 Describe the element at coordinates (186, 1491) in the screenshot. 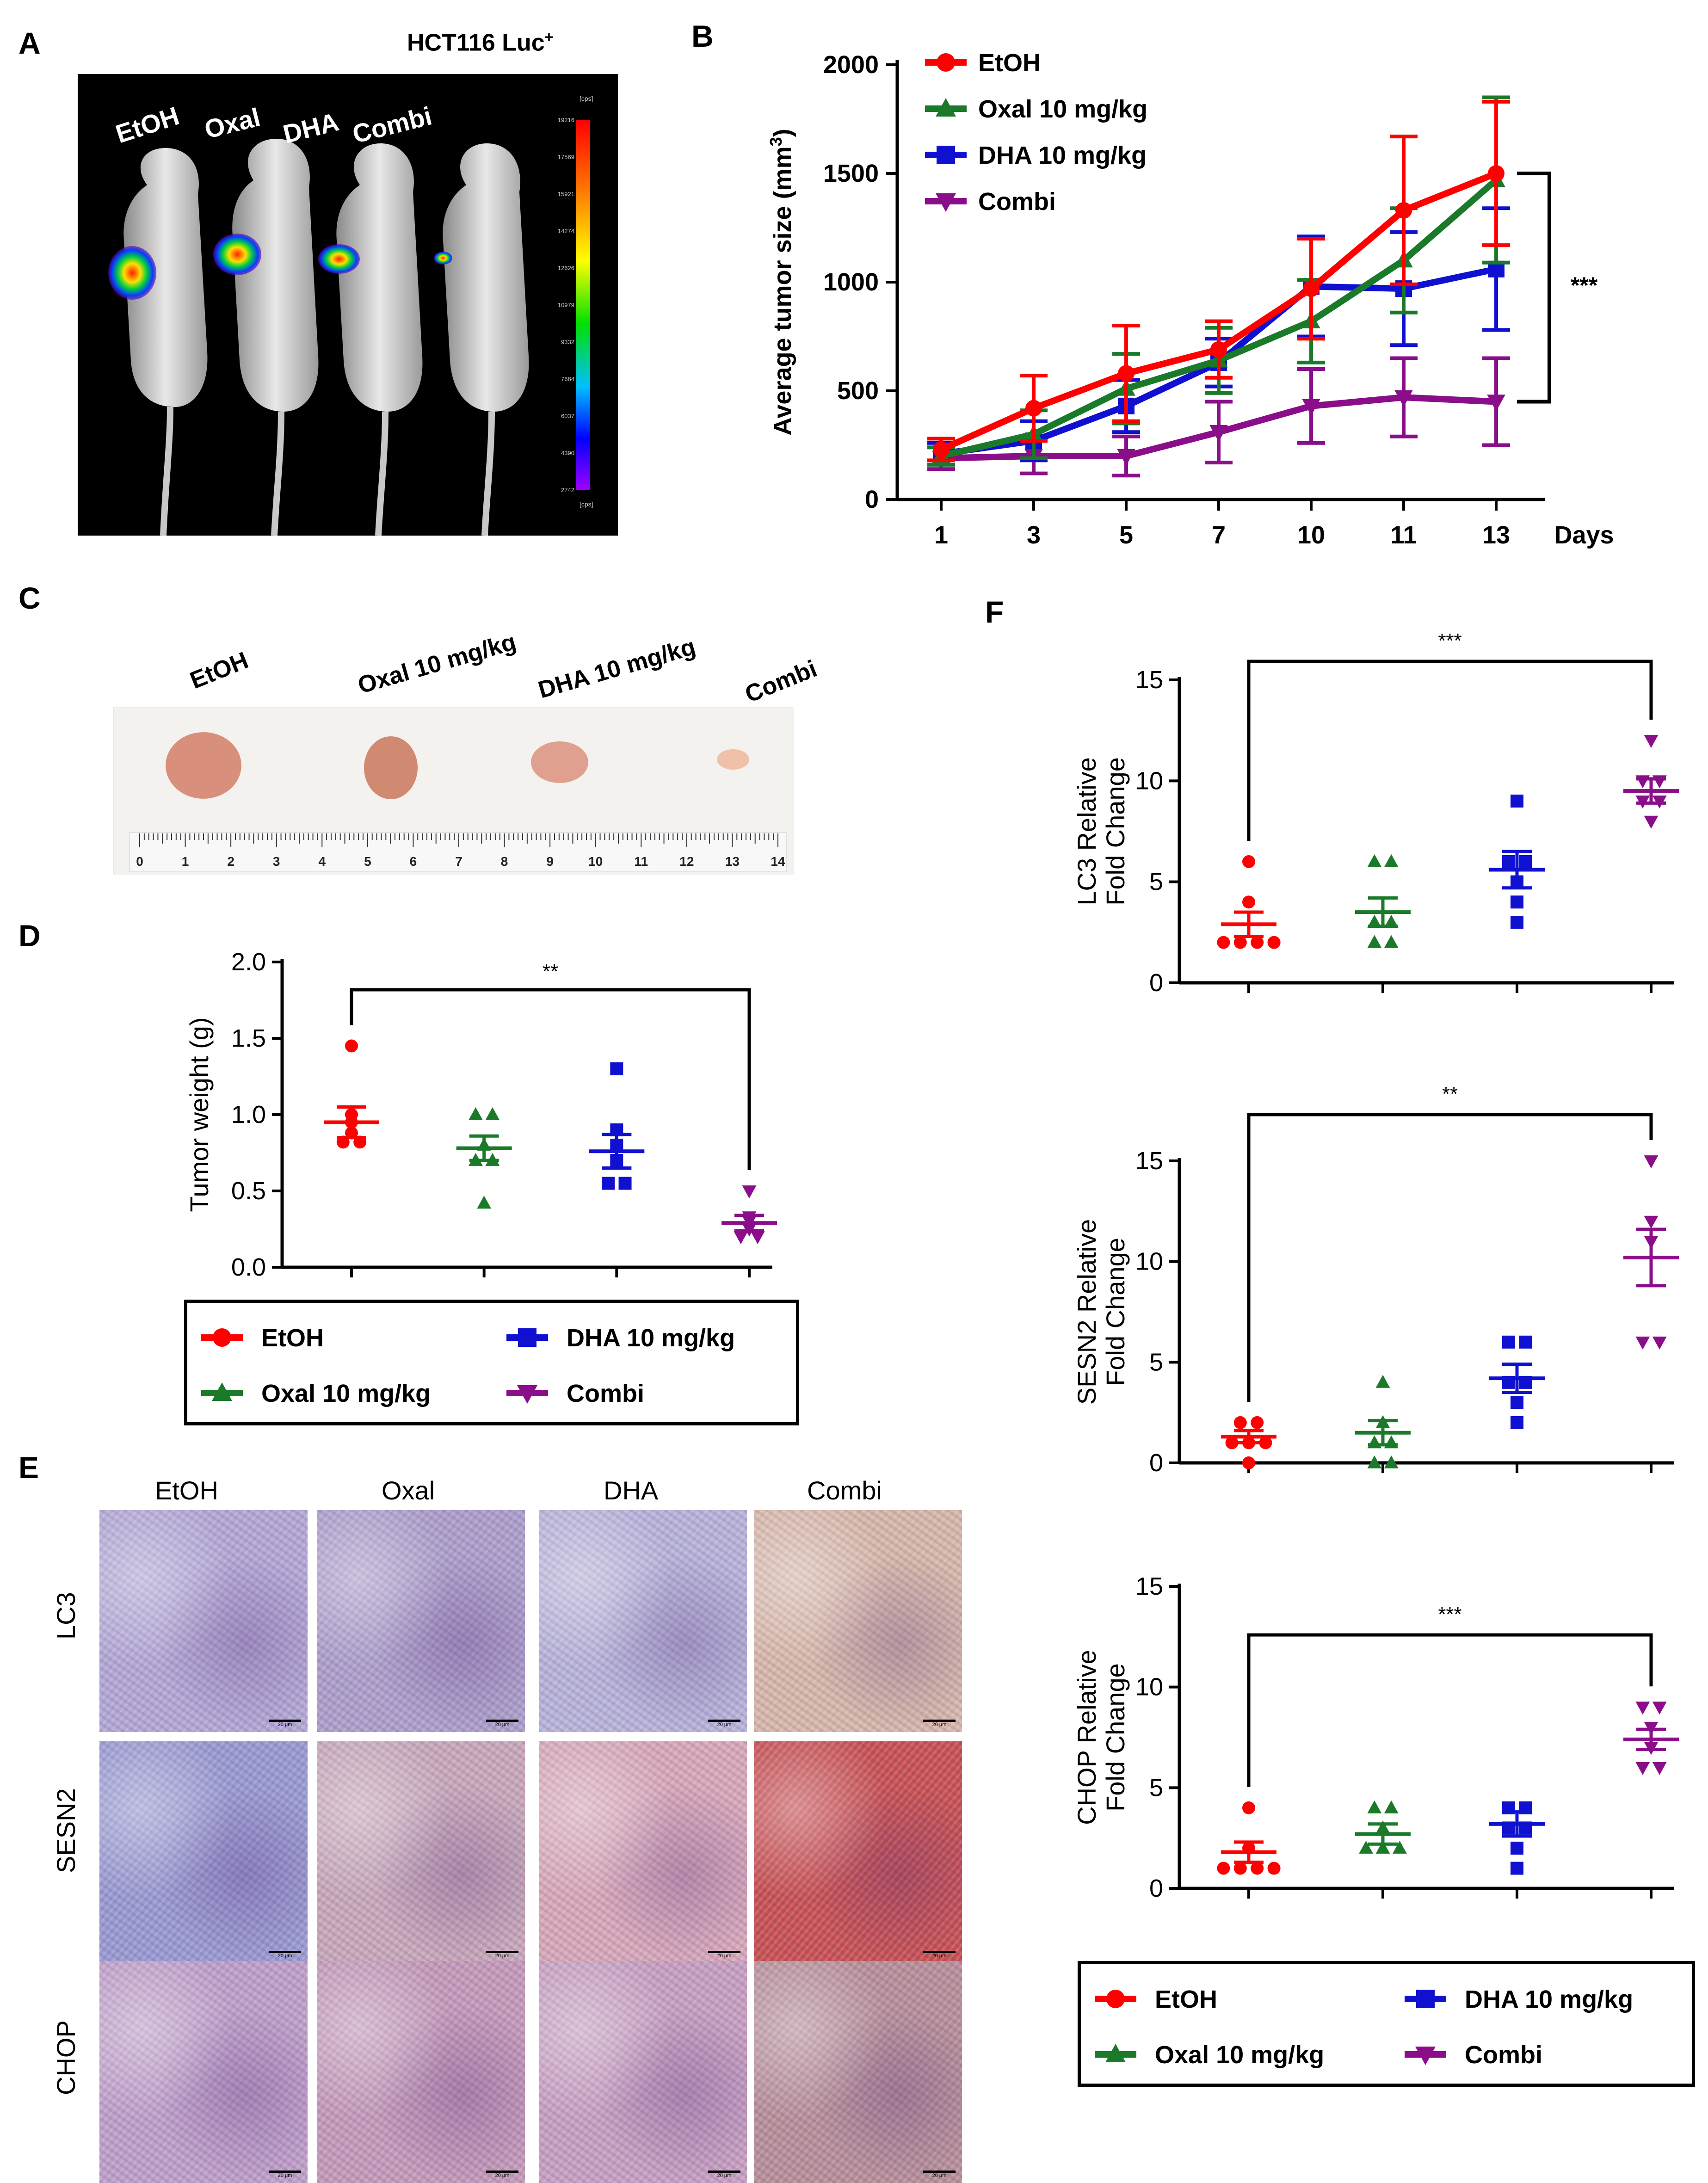

I see `ihc-col-etoh: EtOH` at that location.